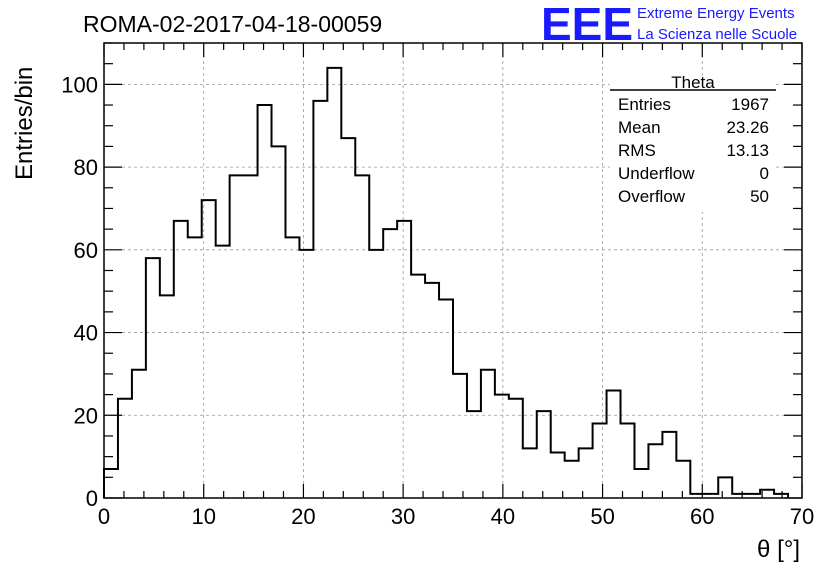  What do you see at coordinates (86, 250) in the screenshot?
I see `y-tick-label: 60` at bounding box center [86, 250].